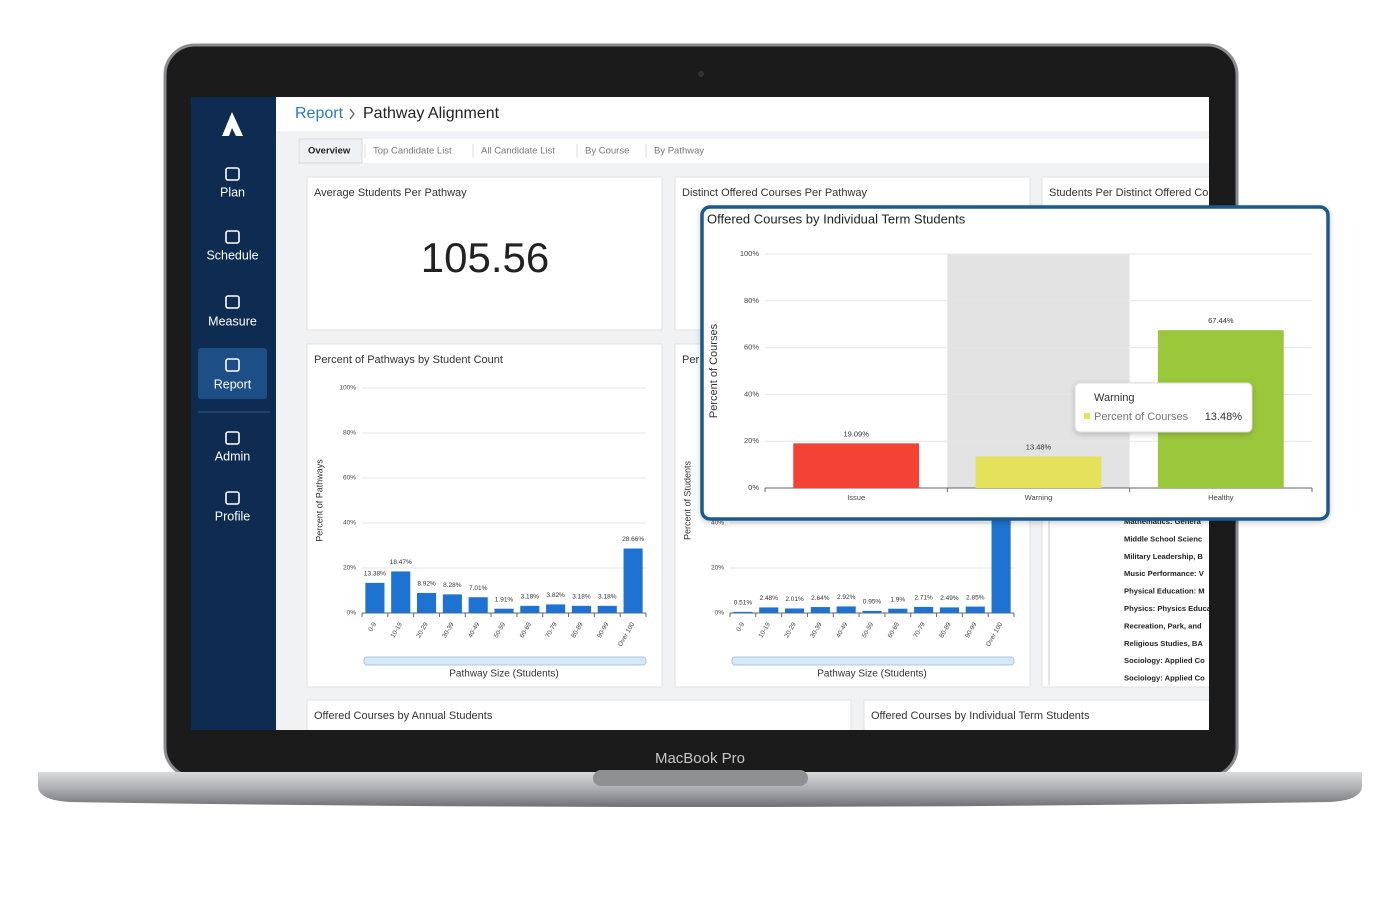 The height and width of the screenshot is (900, 1400). What do you see at coordinates (403, 716) in the screenshot?
I see `card-title: Offered Courses by Annual Students` at bounding box center [403, 716].